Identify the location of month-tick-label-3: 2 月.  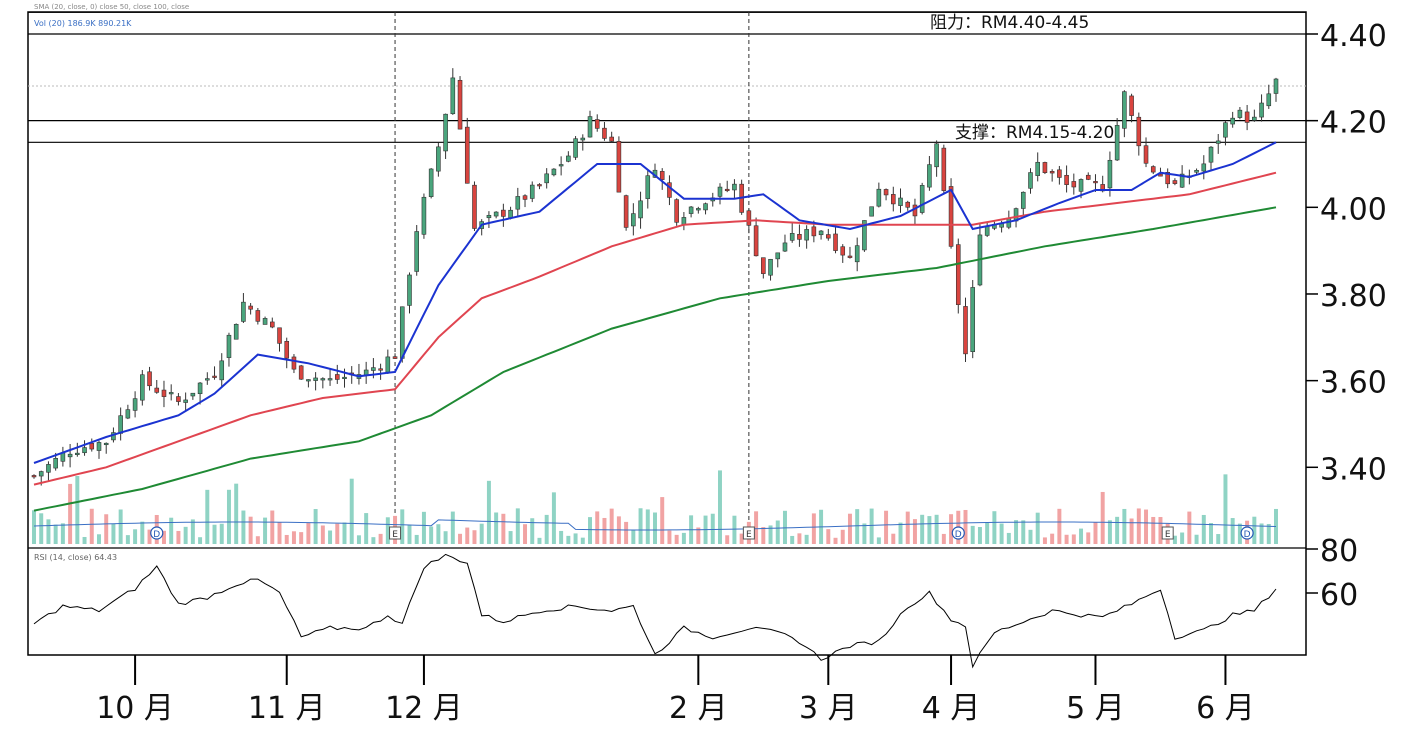
(698, 708).